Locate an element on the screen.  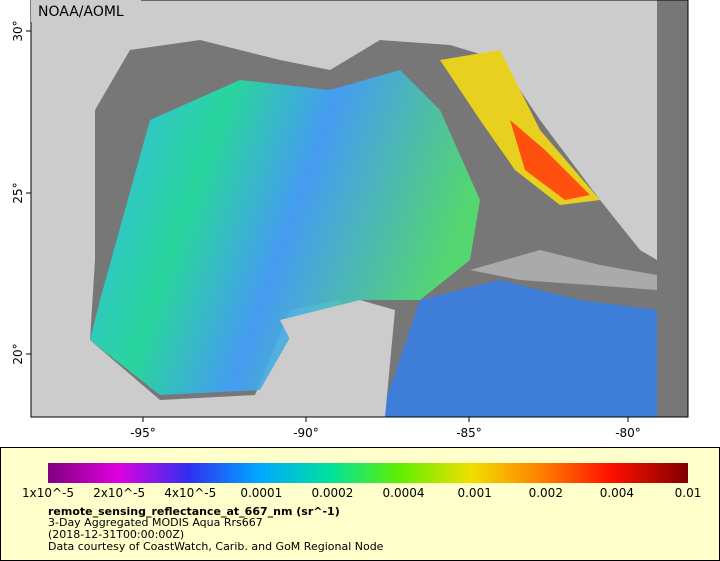
y-tick-label: 30° is located at coordinates (18, 30).